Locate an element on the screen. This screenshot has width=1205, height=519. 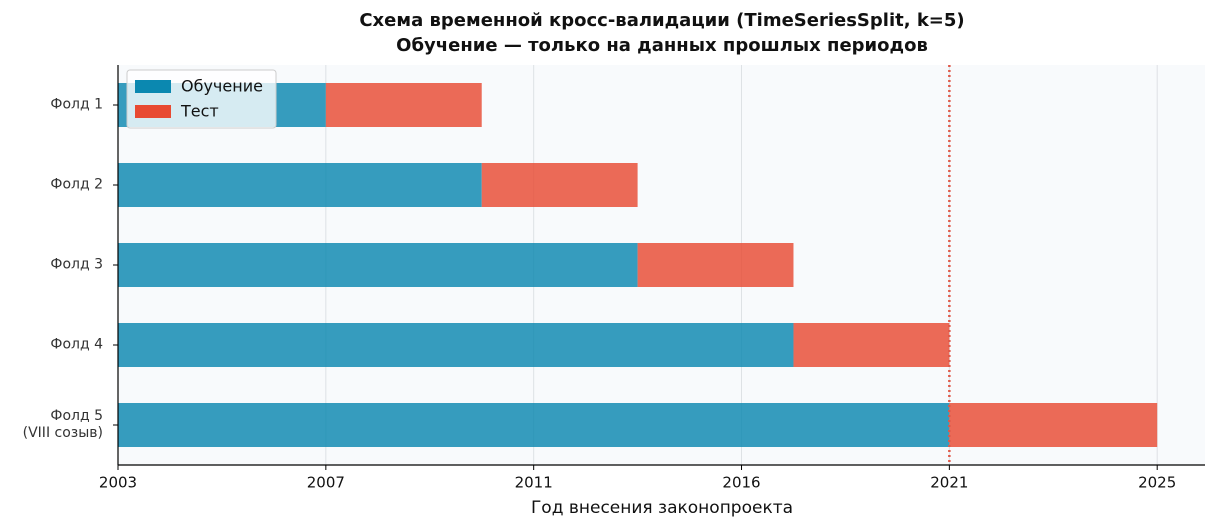
y-tick-label: Фолд 3 is located at coordinates (76, 264).